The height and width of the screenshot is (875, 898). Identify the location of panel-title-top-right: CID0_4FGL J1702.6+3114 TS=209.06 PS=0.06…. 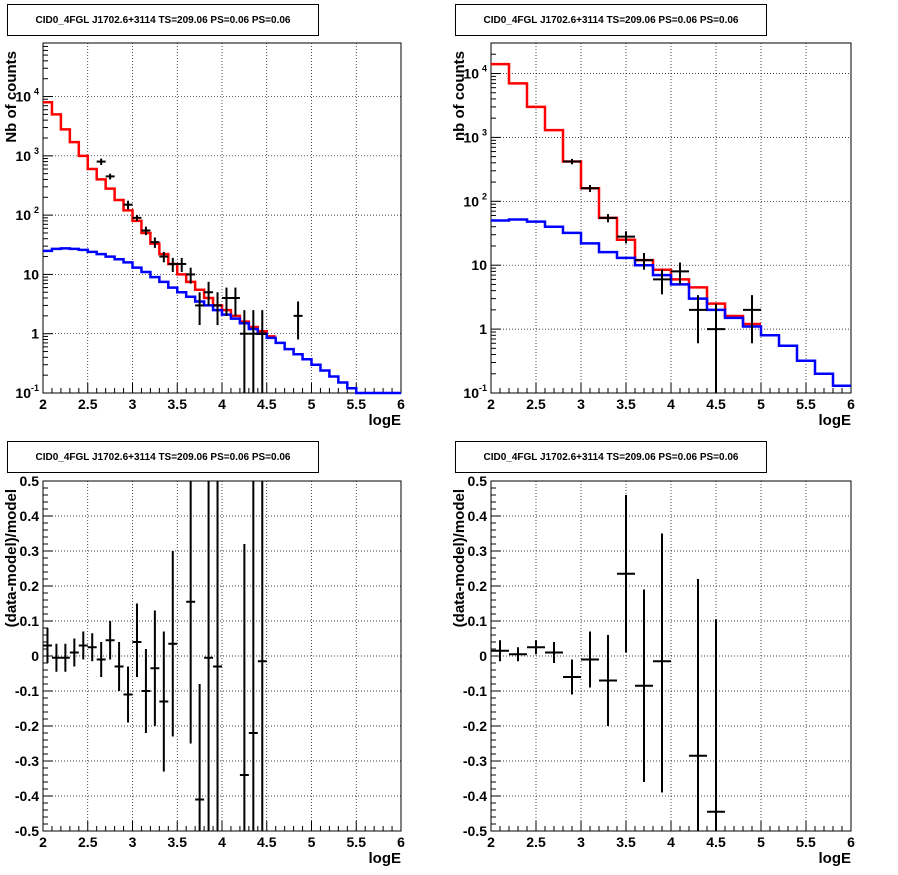
(611, 20).